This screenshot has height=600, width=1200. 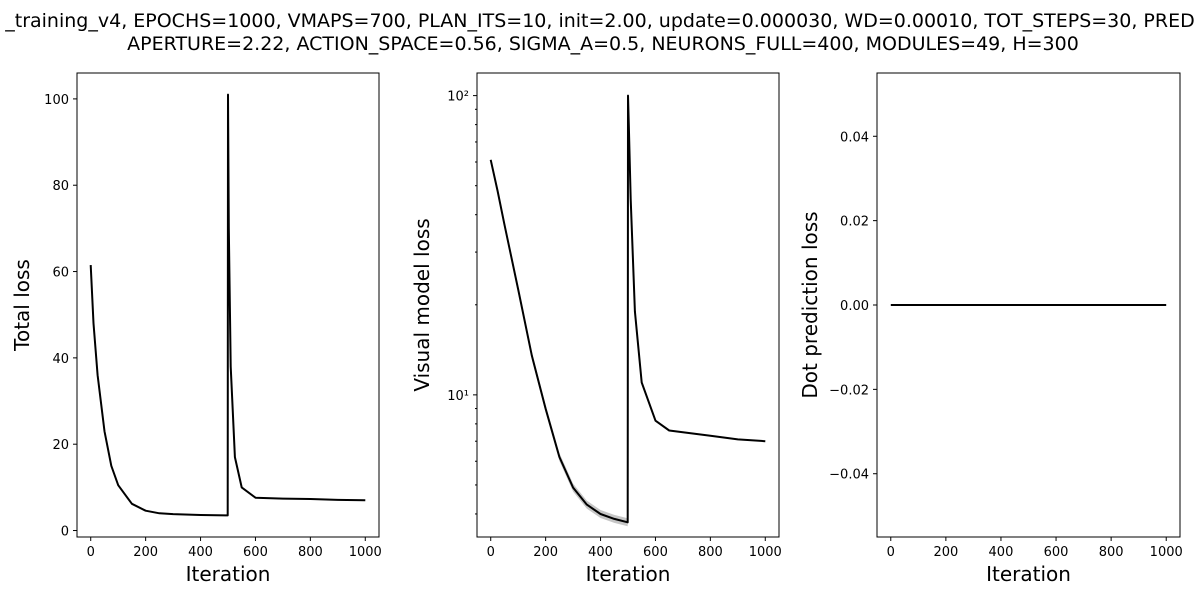 I want to click on series-variance-band, so click(x=579, y=439).